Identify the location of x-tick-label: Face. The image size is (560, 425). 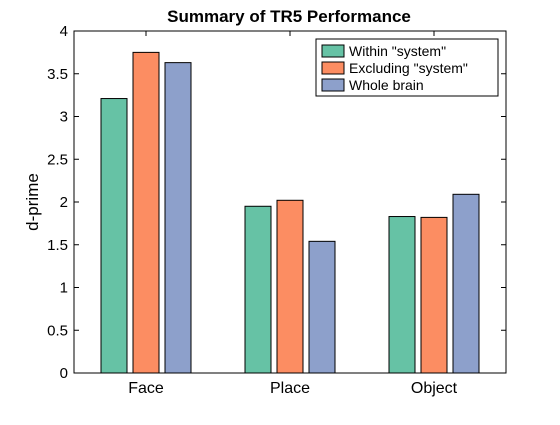
(146, 388).